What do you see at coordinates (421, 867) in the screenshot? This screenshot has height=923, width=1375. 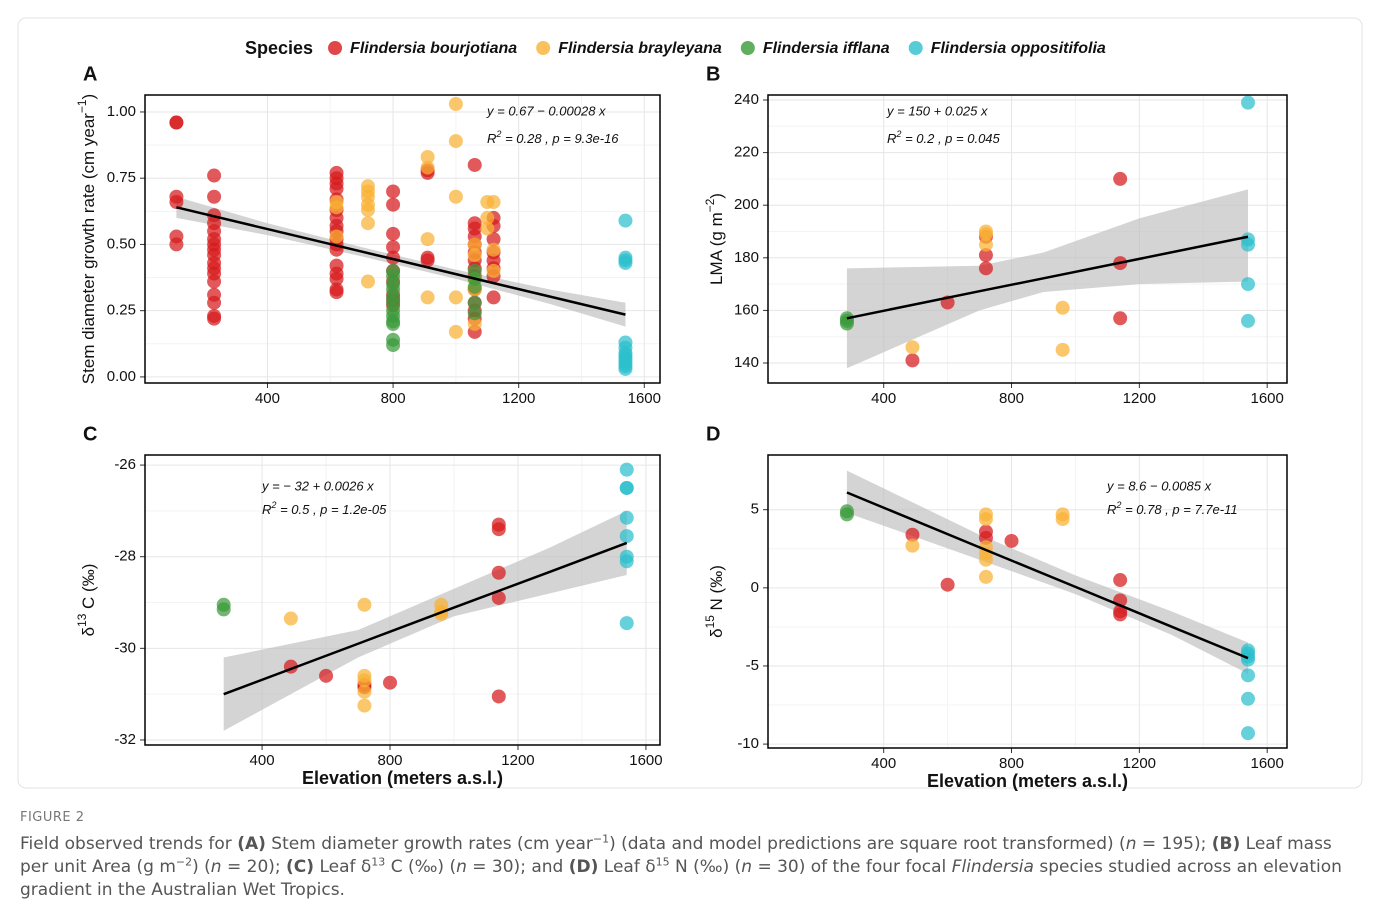 I see `caption-part: C (‰) (` at bounding box center [421, 867].